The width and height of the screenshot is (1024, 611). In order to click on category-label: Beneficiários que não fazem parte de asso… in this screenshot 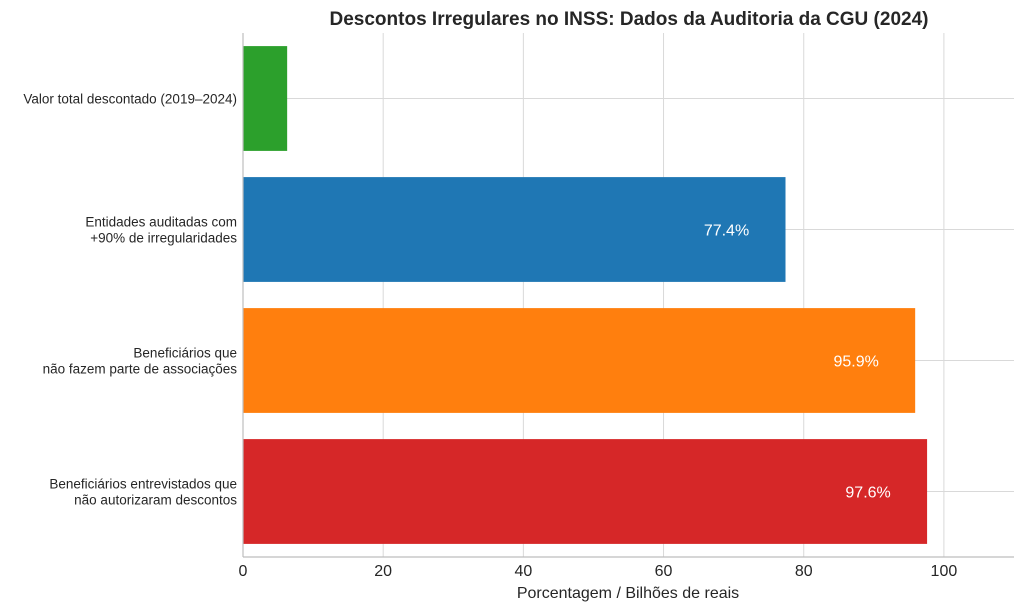, I will do `click(140, 361)`.